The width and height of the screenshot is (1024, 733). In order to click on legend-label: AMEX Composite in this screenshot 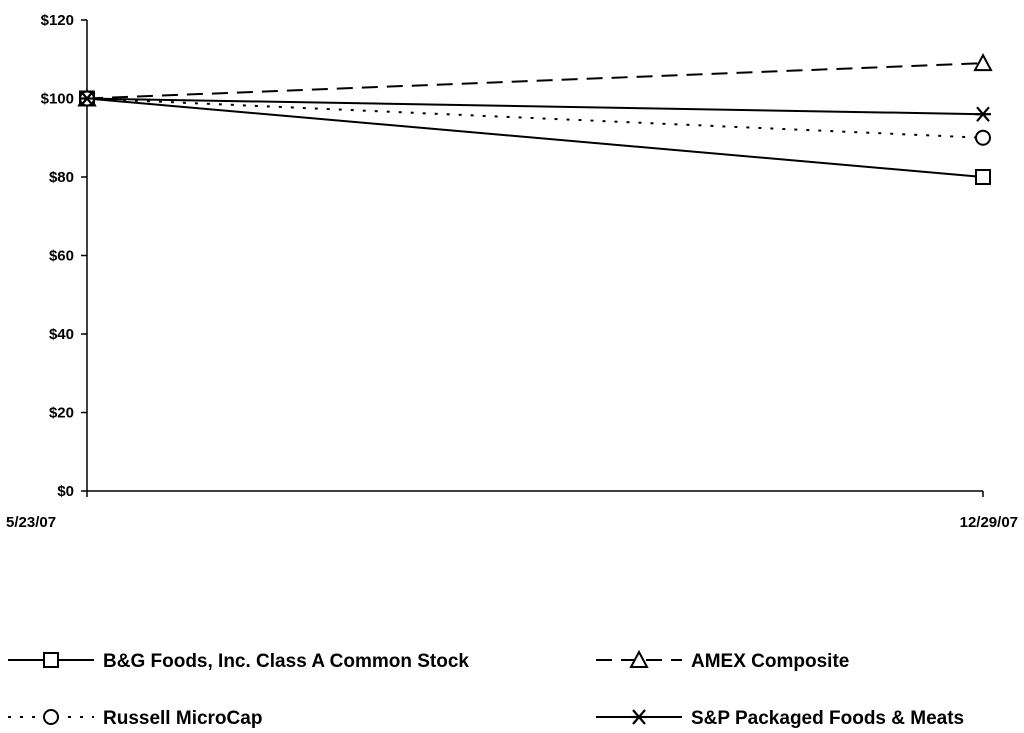, I will do `click(770, 661)`.